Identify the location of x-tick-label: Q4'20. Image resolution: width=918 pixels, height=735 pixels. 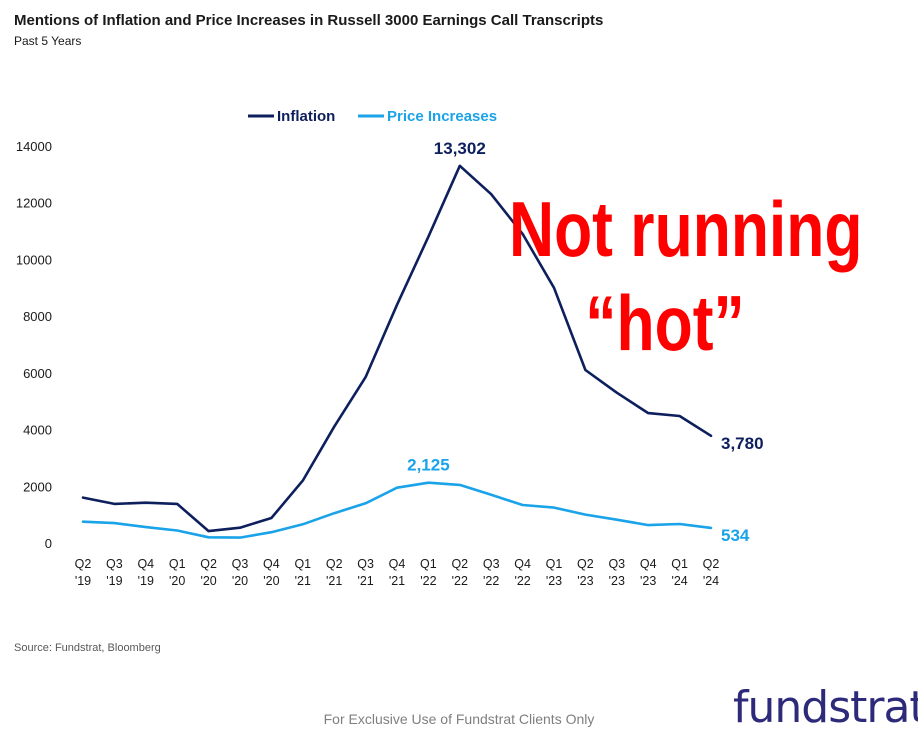
(271, 572).